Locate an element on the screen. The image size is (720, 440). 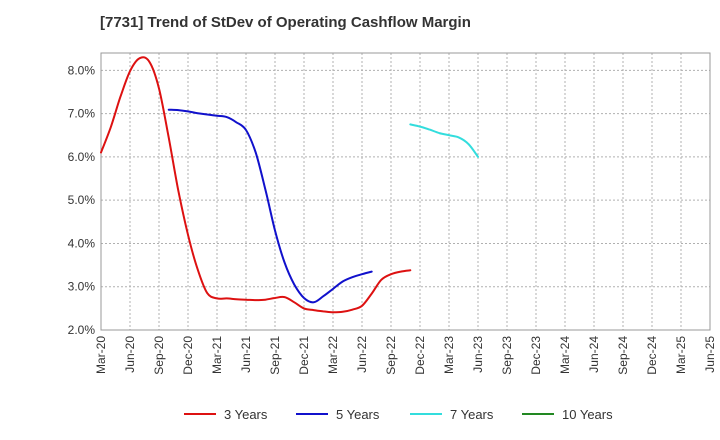
x-tick-label: Dec-22 is located at coordinates (420, 355).